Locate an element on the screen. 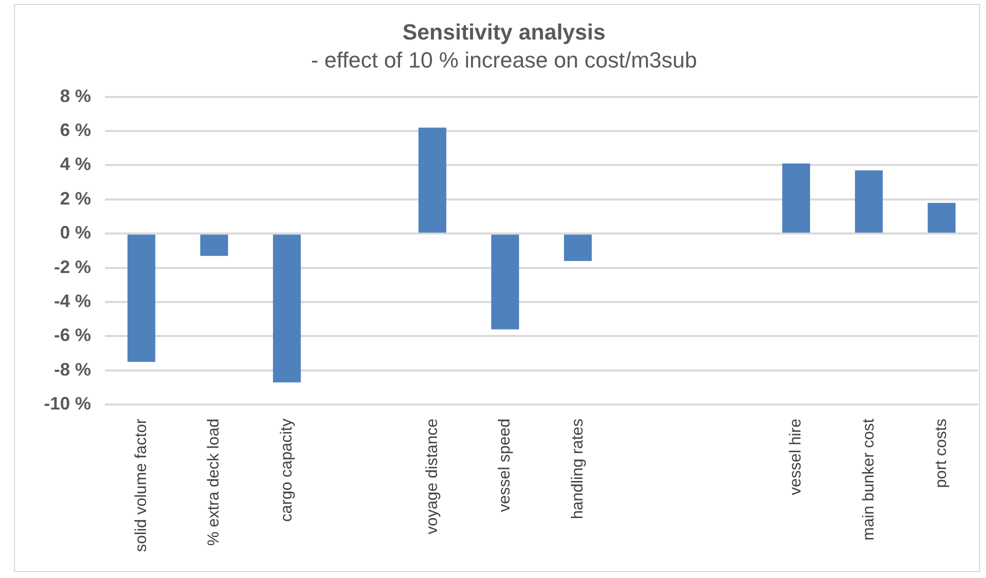  x-tick-label: solid volume factor is located at coordinates (141, 485).